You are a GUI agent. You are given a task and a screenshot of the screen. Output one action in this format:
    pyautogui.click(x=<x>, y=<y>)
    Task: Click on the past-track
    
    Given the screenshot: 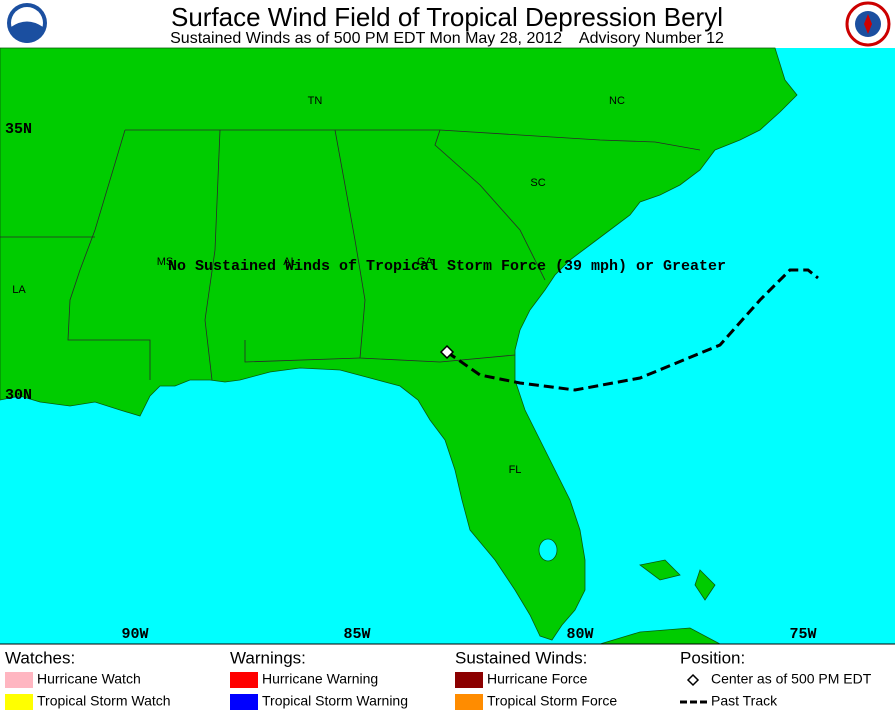 What is the action you would take?
    pyautogui.click(x=632, y=330)
    